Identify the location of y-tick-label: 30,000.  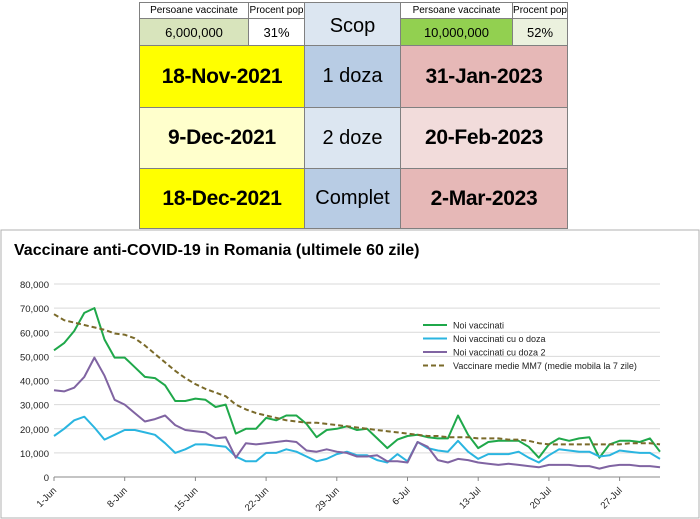
(34, 406).